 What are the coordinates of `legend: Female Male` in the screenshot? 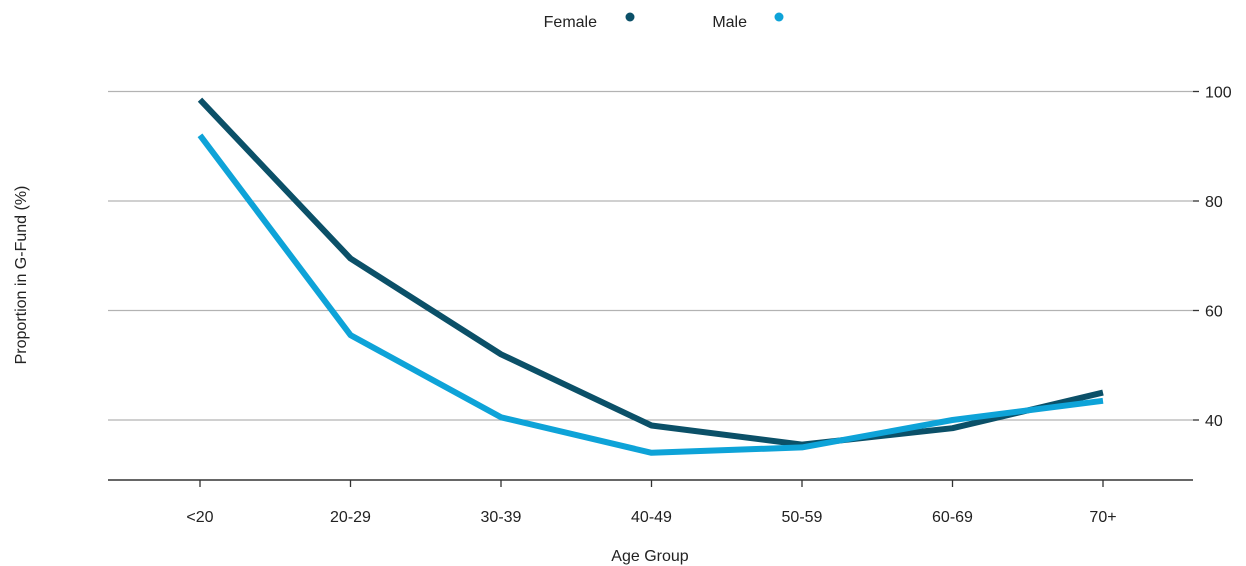 It's located at (664, 21).